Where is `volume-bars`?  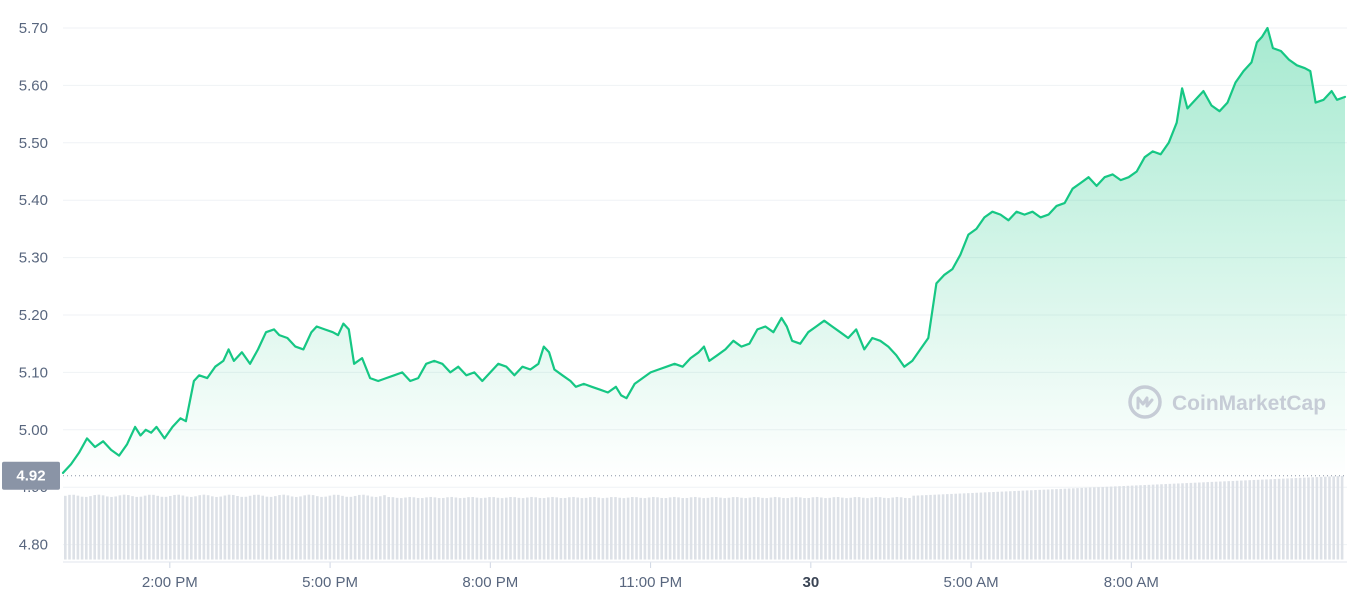
volume-bars is located at coordinates (704, 517).